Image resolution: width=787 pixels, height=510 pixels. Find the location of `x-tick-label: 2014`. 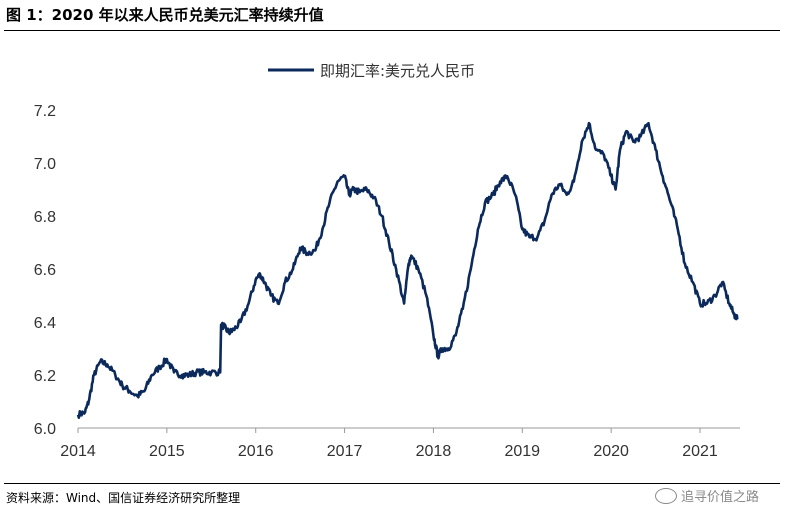

x-tick-label: 2014 is located at coordinates (78, 451).